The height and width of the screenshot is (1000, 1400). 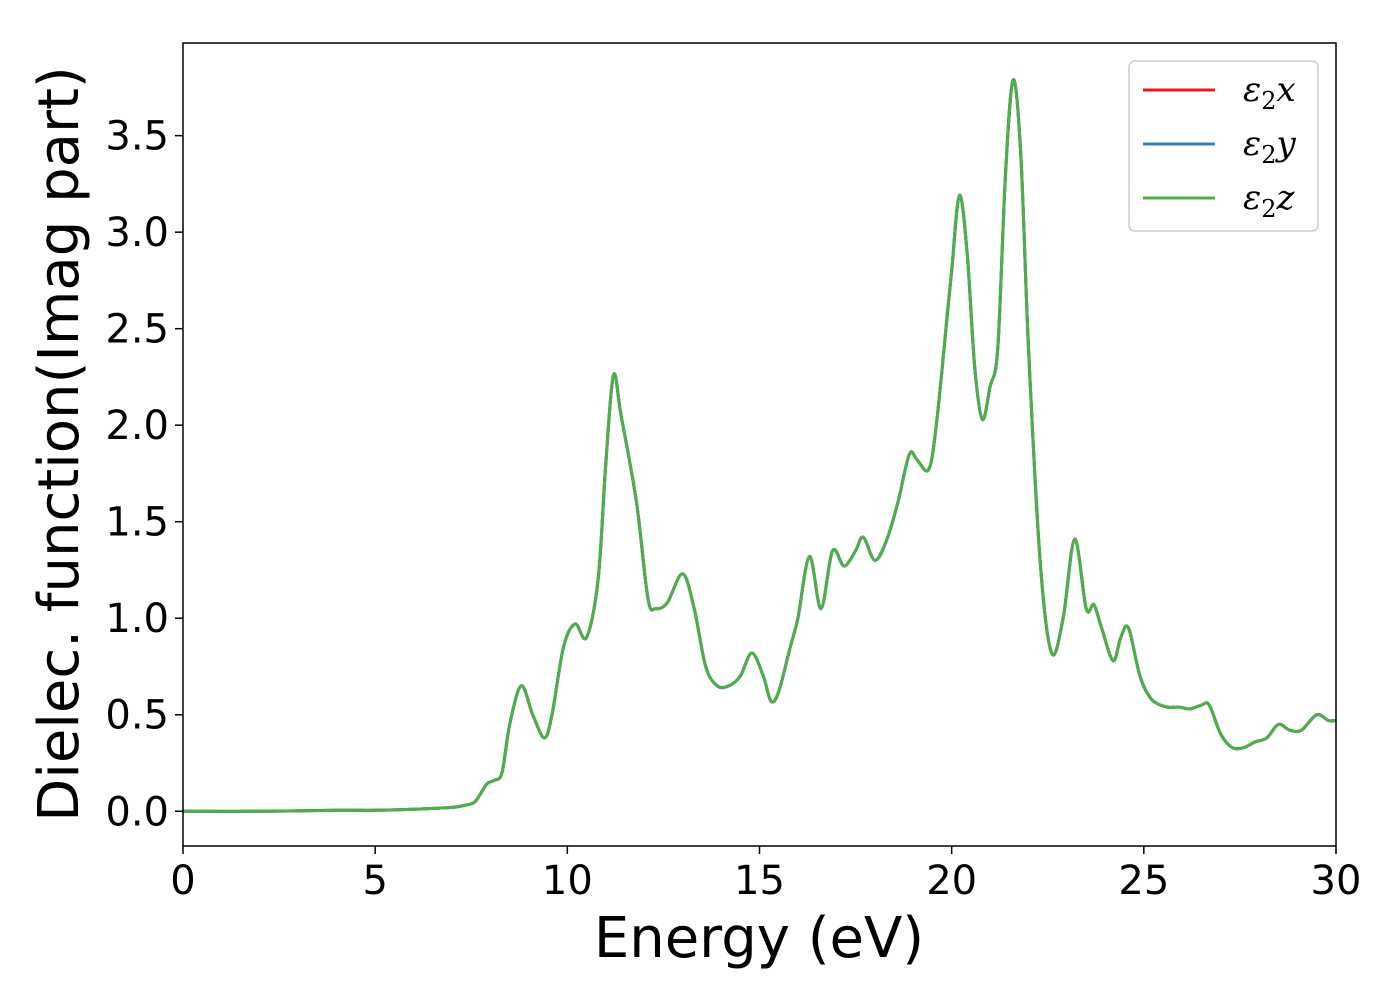 I want to click on y-tick-label: 2.0, so click(x=137, y=426).